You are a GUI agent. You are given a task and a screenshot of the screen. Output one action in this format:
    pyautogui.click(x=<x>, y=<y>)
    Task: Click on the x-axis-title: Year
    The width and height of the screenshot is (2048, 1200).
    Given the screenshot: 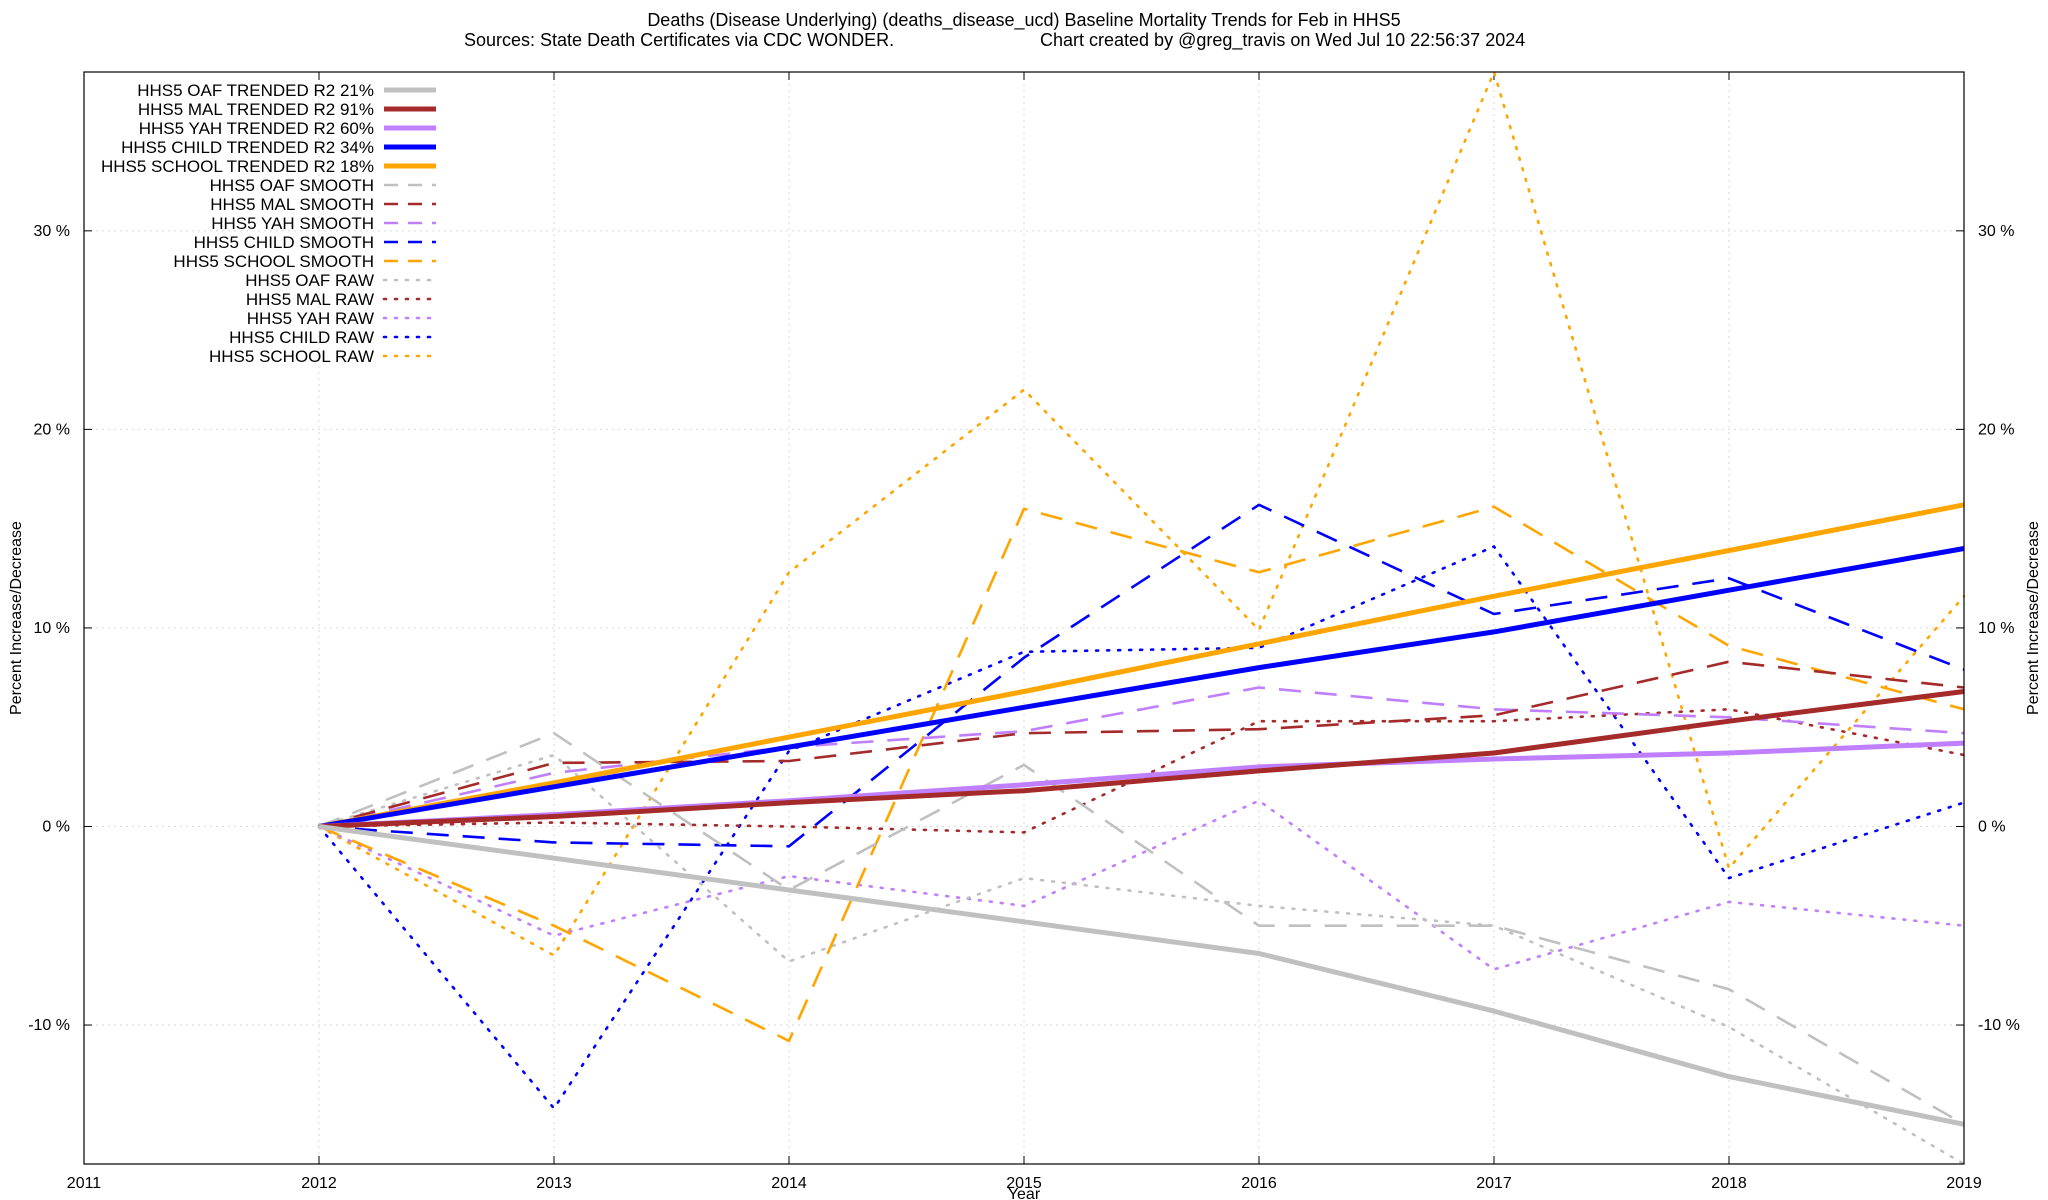 What is the action you would take?
    pyautogui.click(x=1024, y=1193)
    